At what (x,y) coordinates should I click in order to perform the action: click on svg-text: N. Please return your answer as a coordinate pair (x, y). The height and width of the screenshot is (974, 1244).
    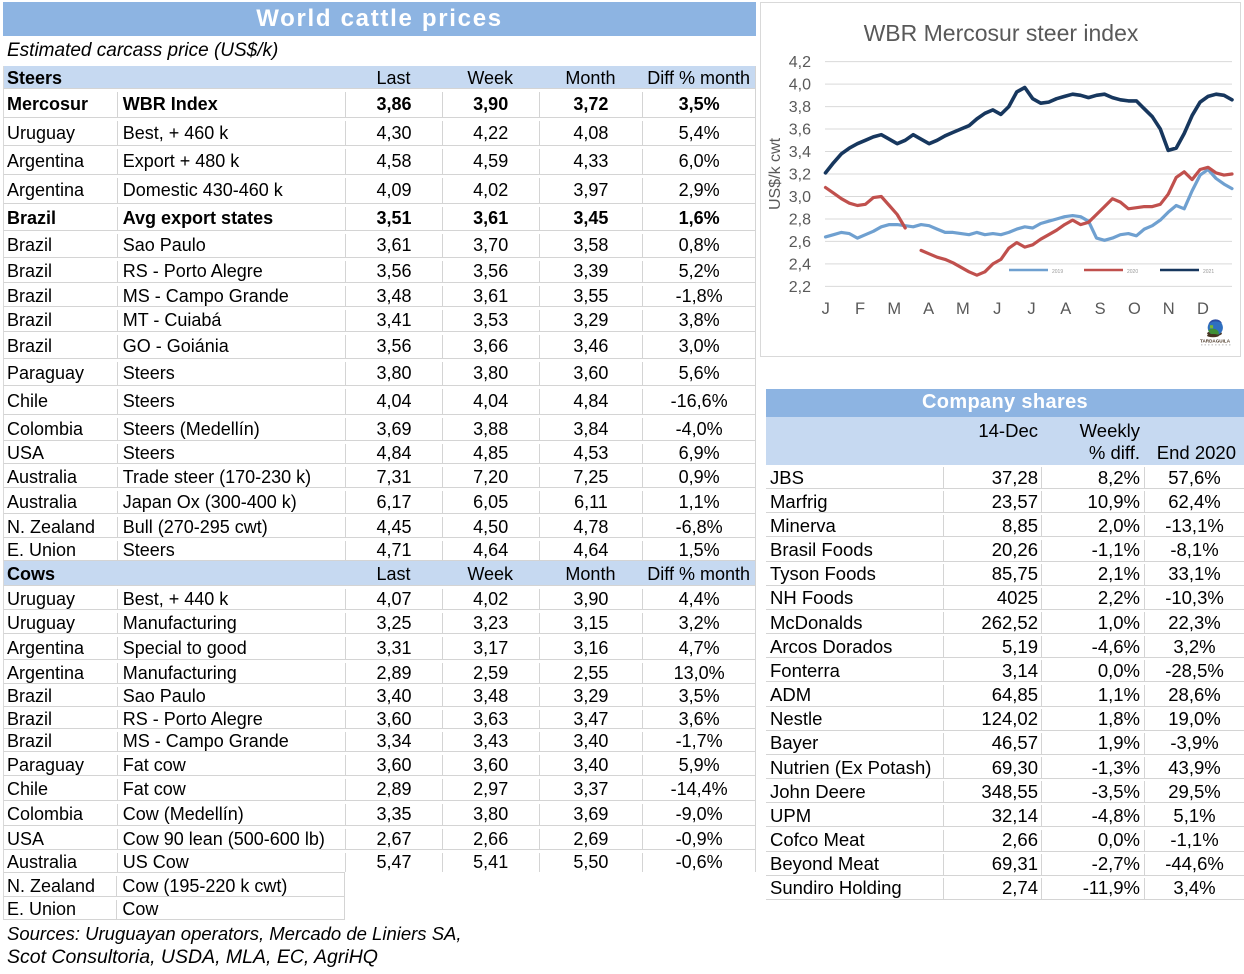
    Looking at the image, I should click on (1169, 309).